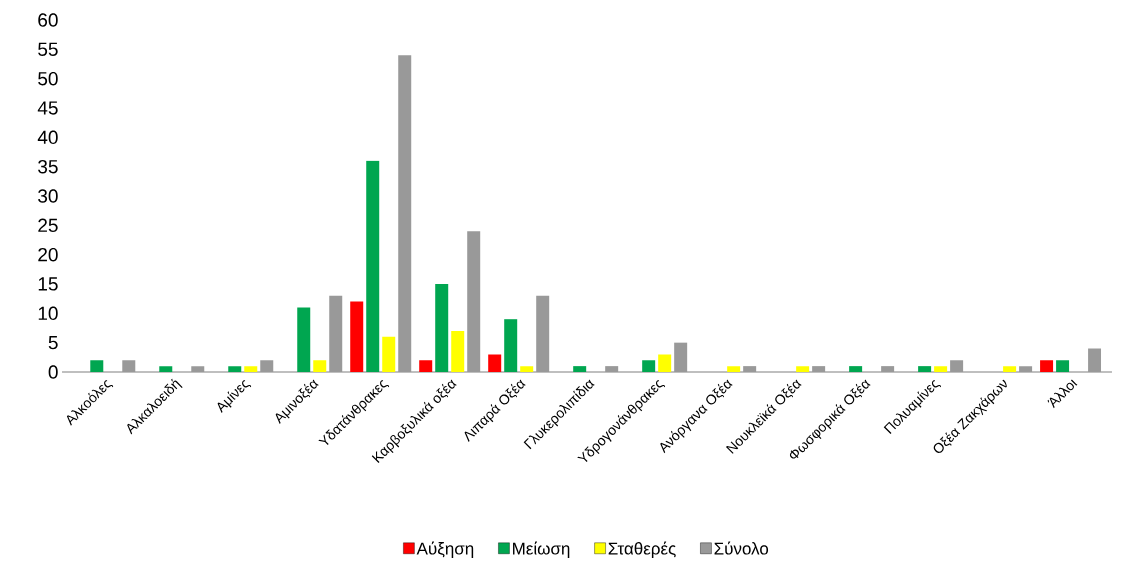  I want to click on legend-label: Σταθερές, so click(642, 549).